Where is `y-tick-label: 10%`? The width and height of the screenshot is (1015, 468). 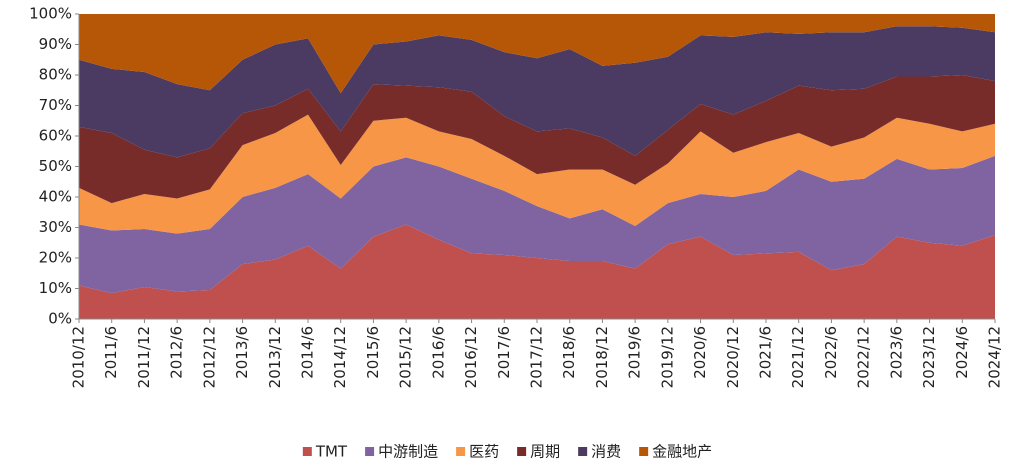
y-tick-label: 10% is located at coordinates (55, 288).